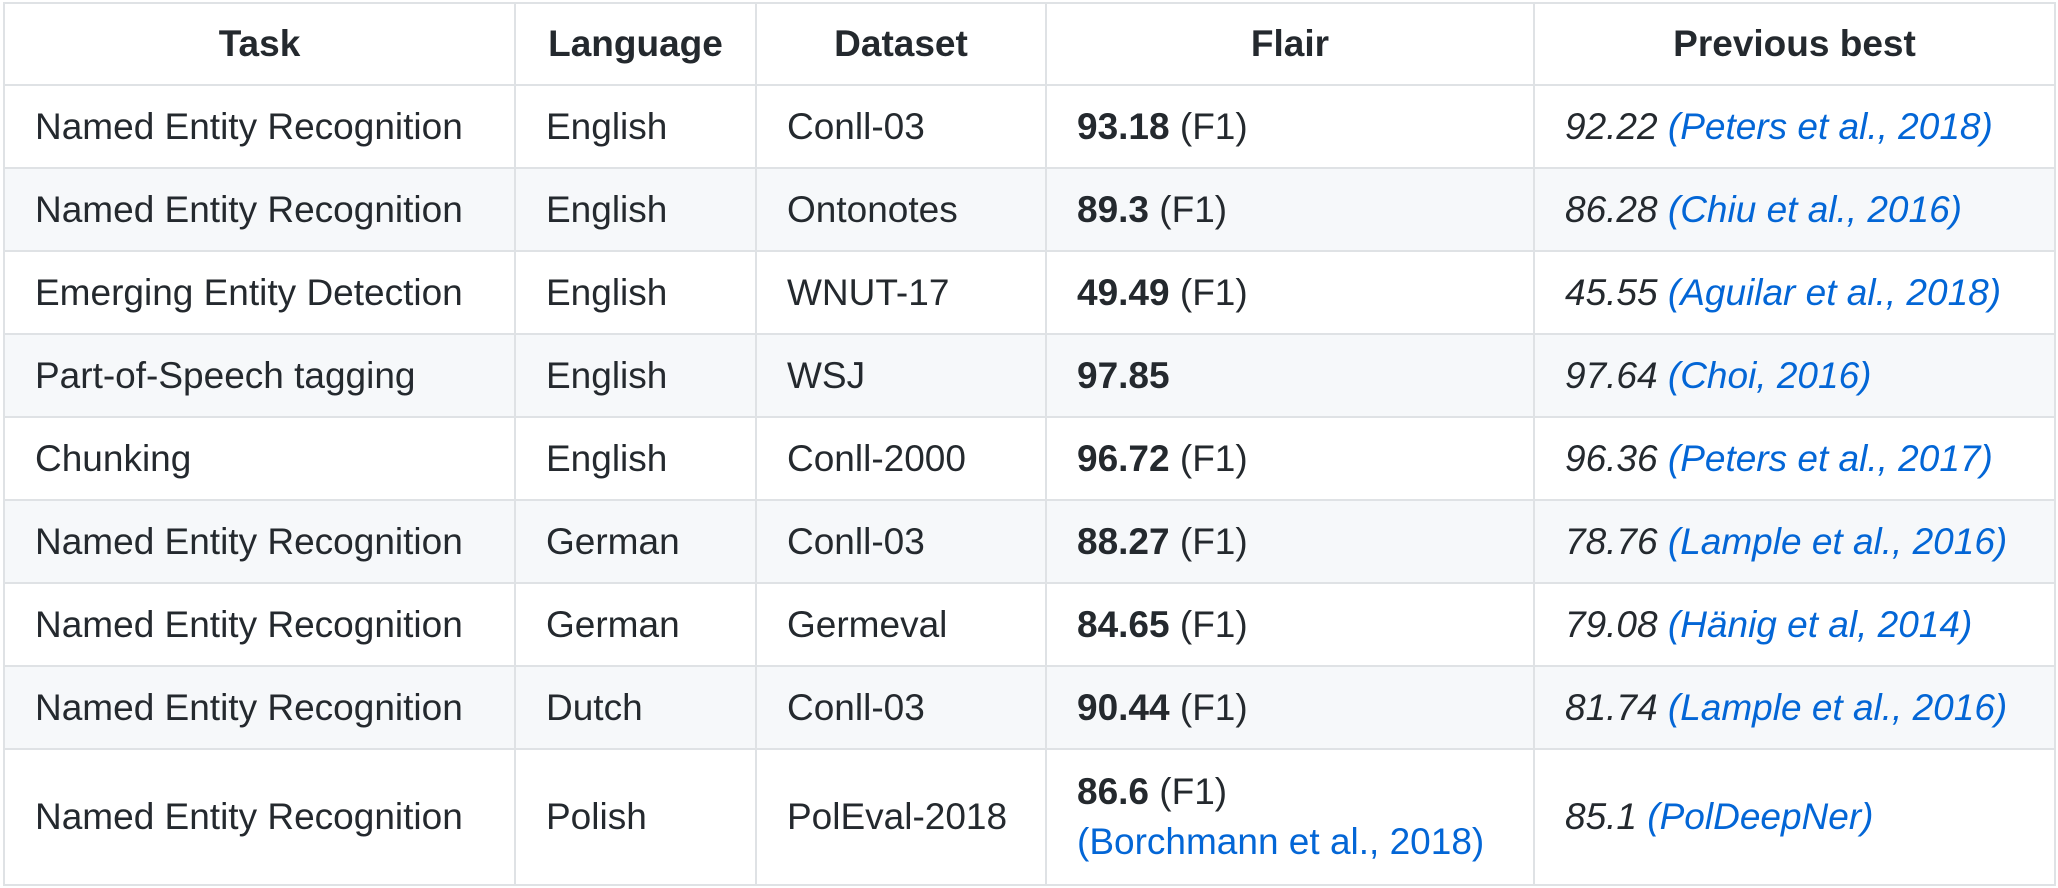 Image resolution: width=2058 pixels, height=888 pixels. I want to click on previous-best-cell: 45.55 (Aguilar et al., 2018), so click(1794, 292).